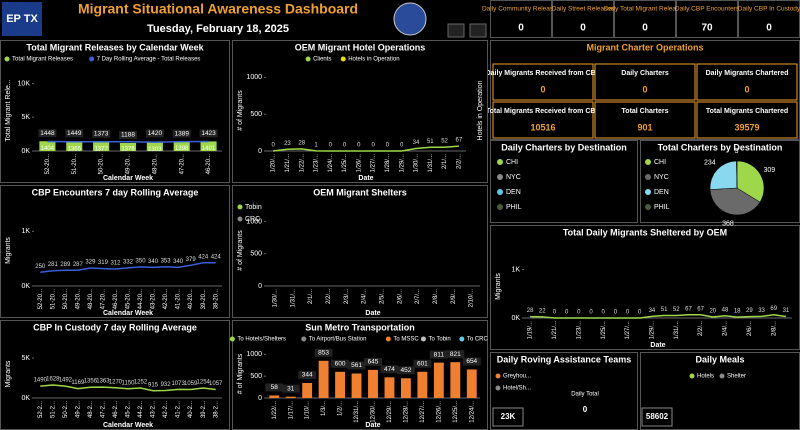  What do you see at coordinates (661, 177) in the screenshot?
I see `legend-label: NYC` at bounding box center [661, 177].